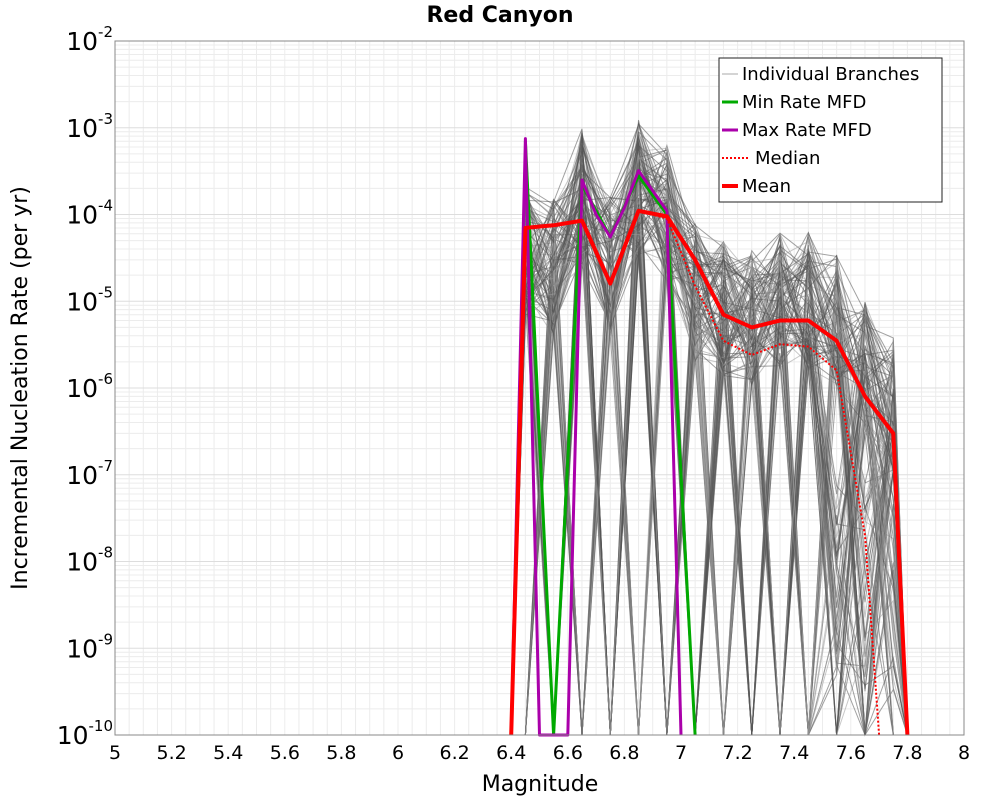  What do you see at coordinates (807, 130) in the screenshot?
I see `legend-label-max-rate: Max Rate MFD` at bounding box center [807, 130].